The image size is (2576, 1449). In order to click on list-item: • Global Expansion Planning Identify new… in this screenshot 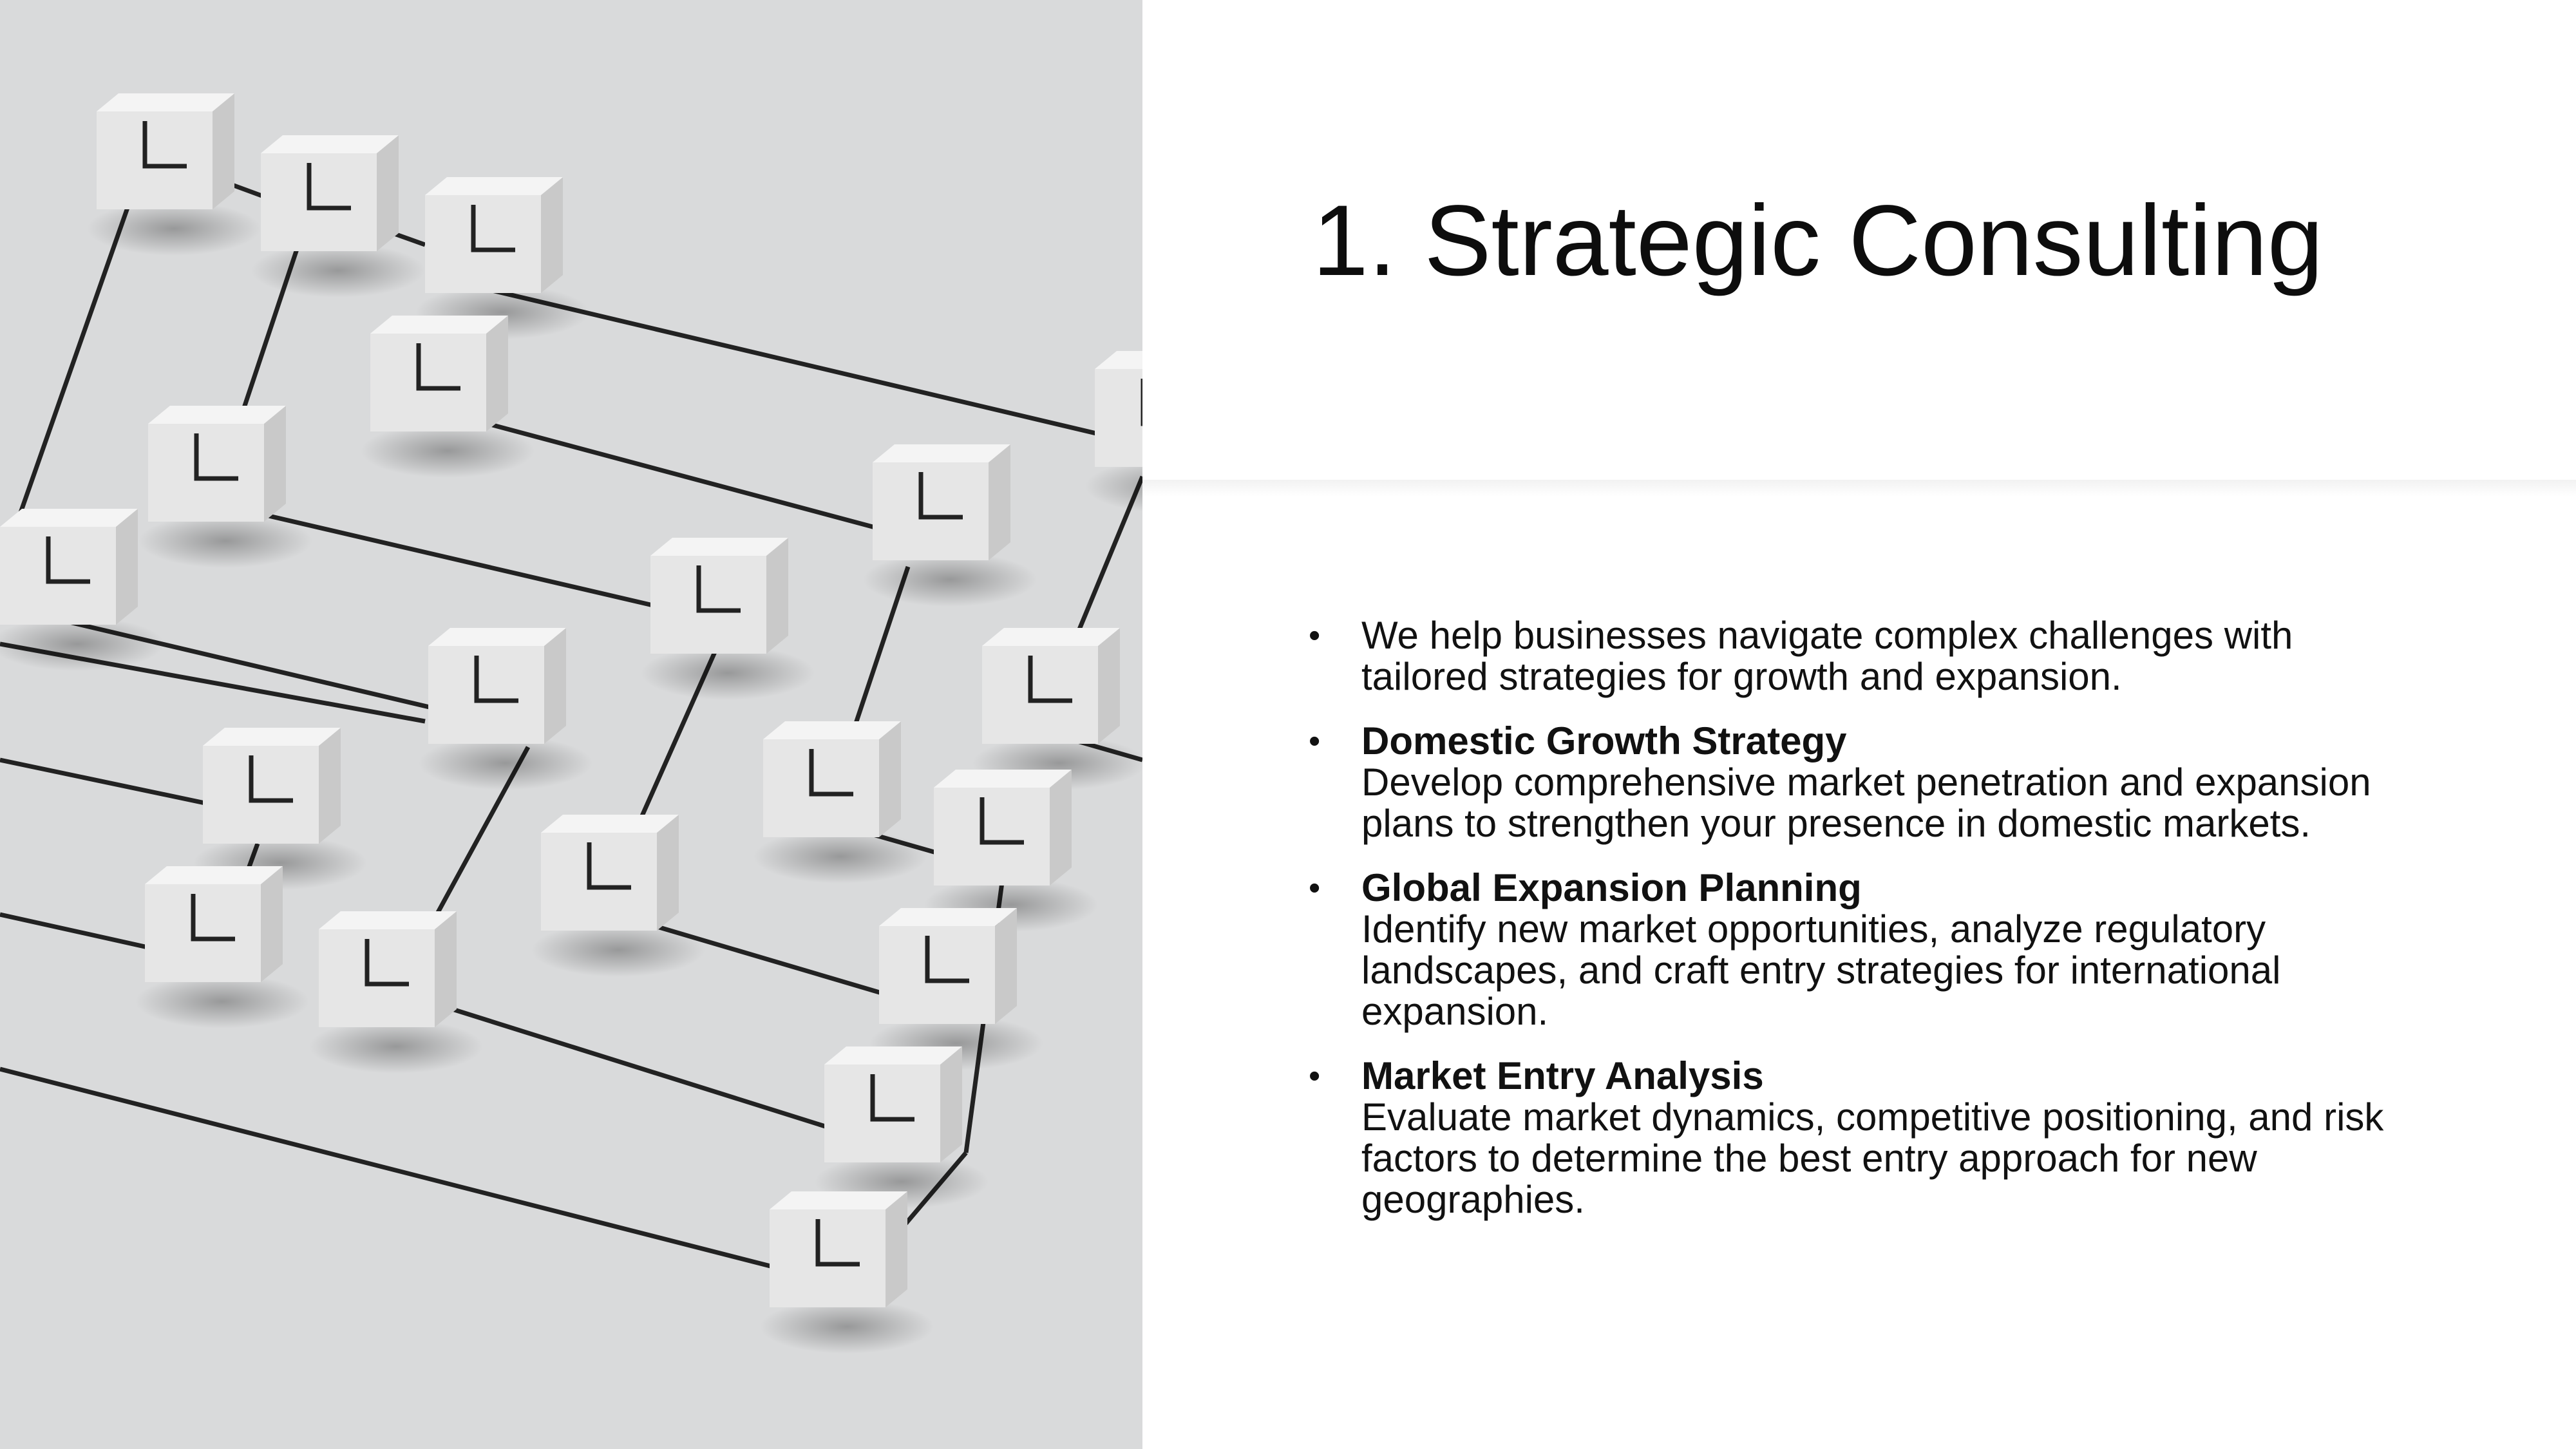, I will do `click(1863, 949)`.